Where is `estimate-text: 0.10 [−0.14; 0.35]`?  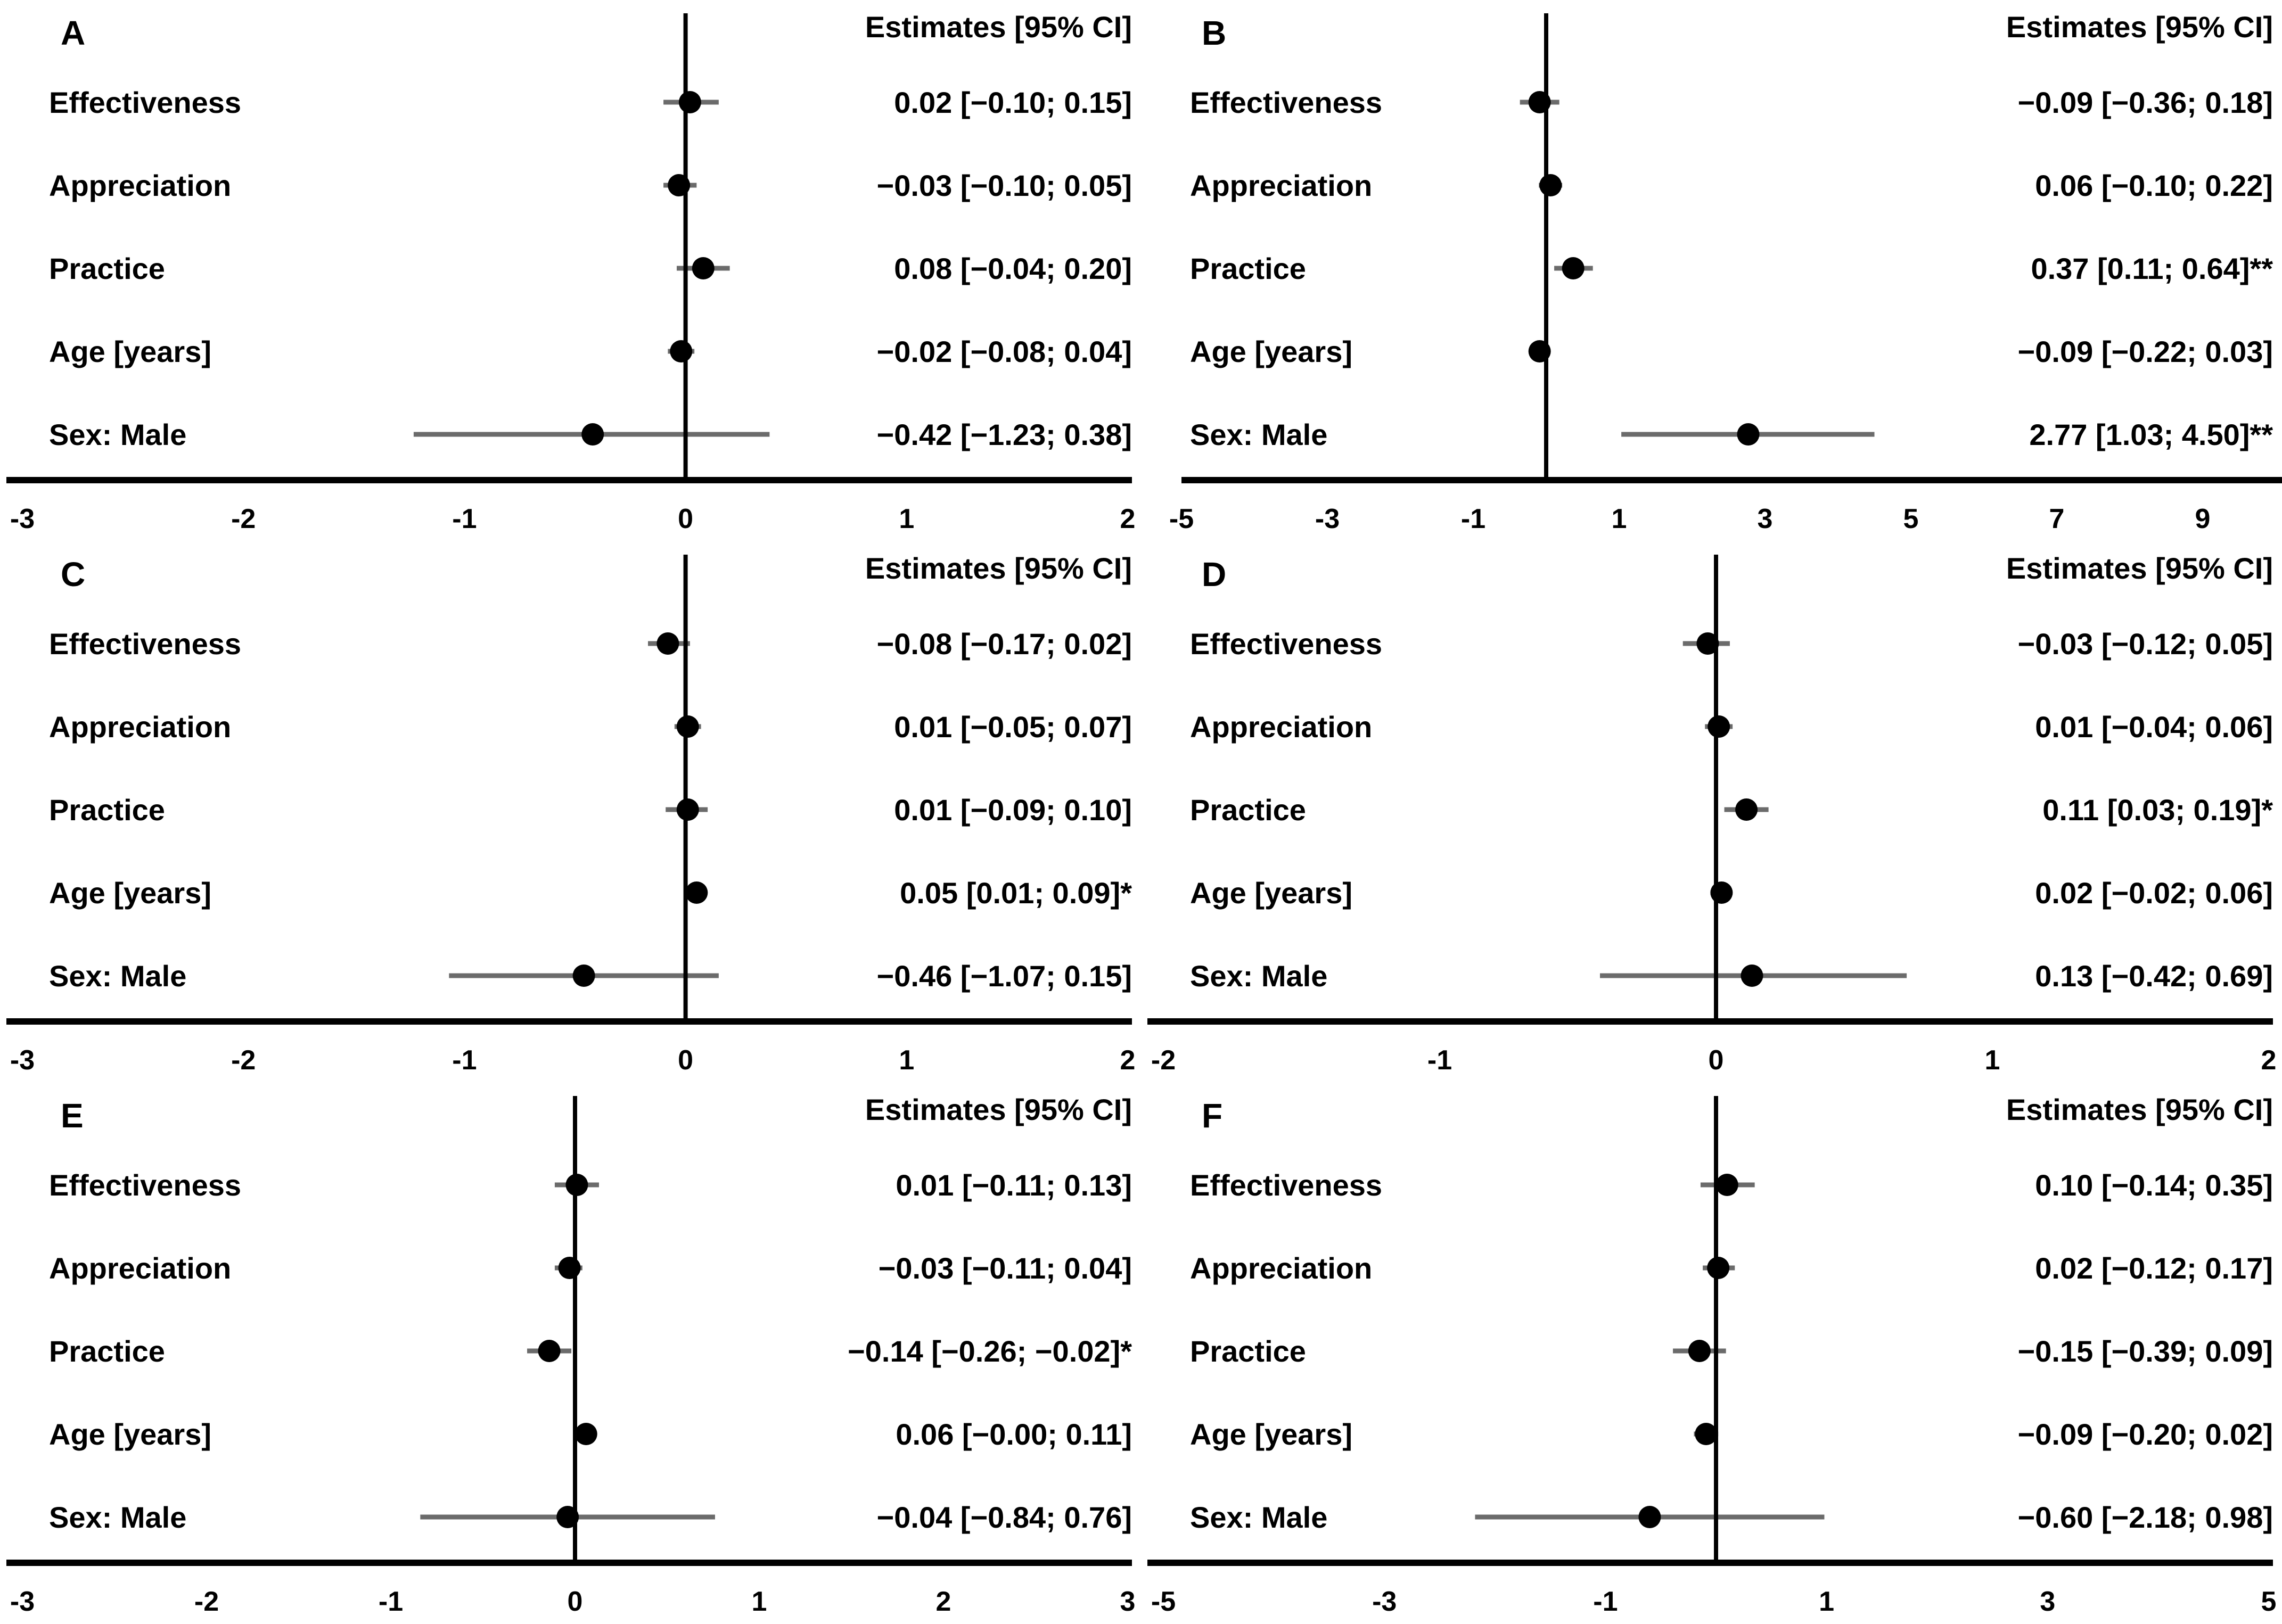
estimate-text: 0.10 [−0.14; 0.35] is located at coordinates (2154, 1185).